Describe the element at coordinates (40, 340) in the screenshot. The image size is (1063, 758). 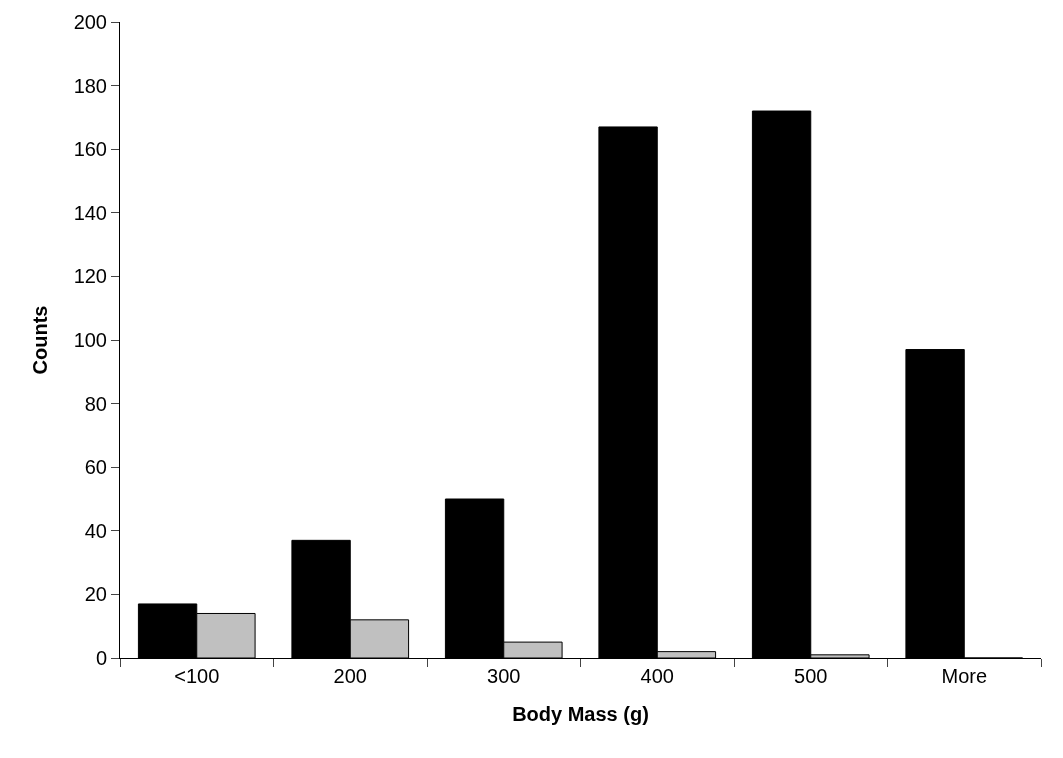
I see `y-axis-title: Counts` at that location.